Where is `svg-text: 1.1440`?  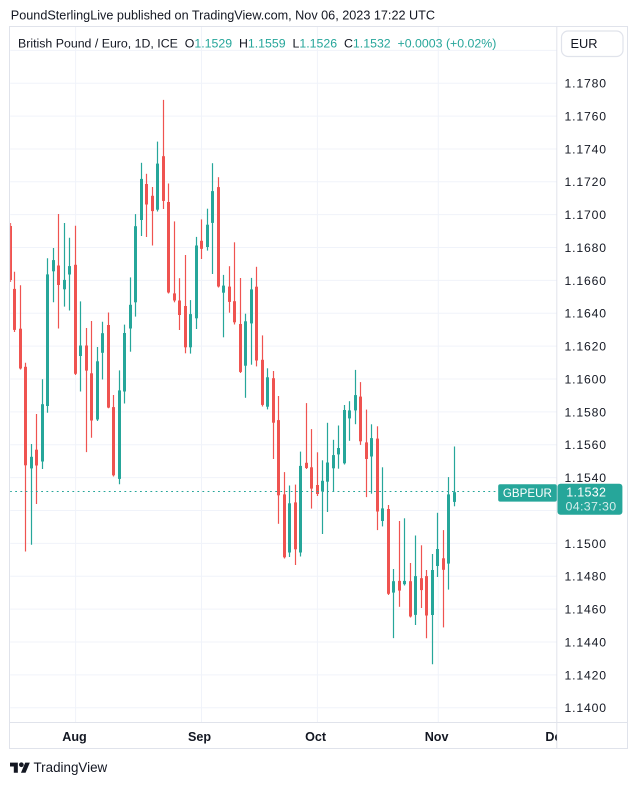
svg-text: 1.1440 is located at coordinates (586, 642).